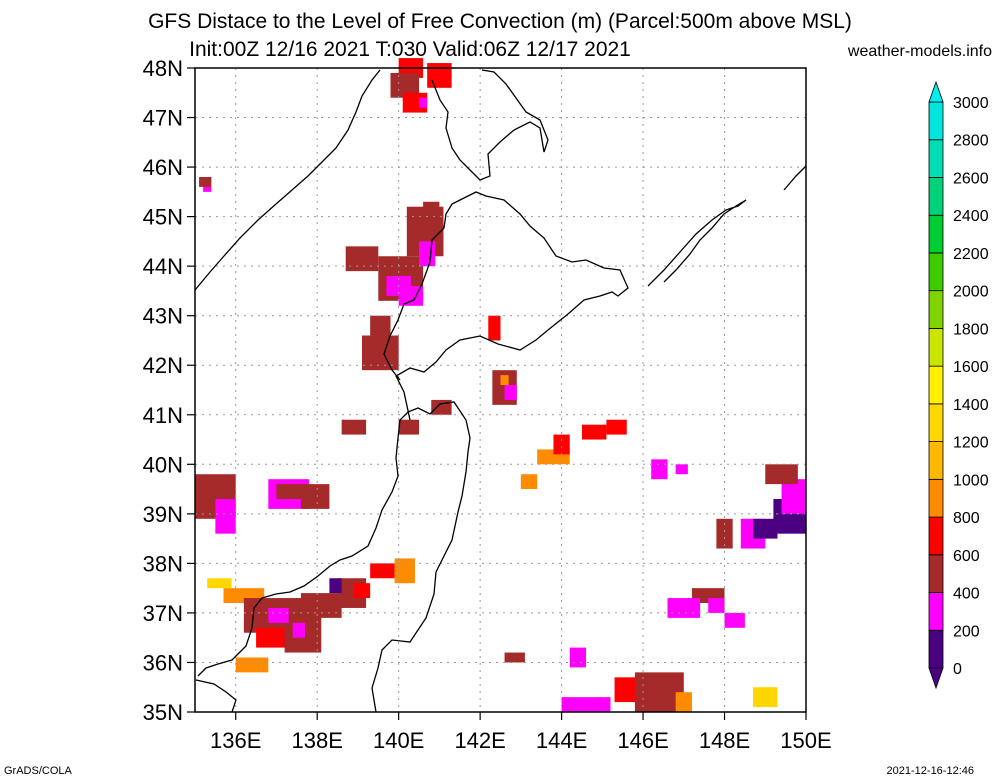 The height and width of the screenshot is (779, 1000). What do you see at coordinates (966, 594) in the screenshot?
I see `colorbar-label: 400` at bounding box center [966, 594].